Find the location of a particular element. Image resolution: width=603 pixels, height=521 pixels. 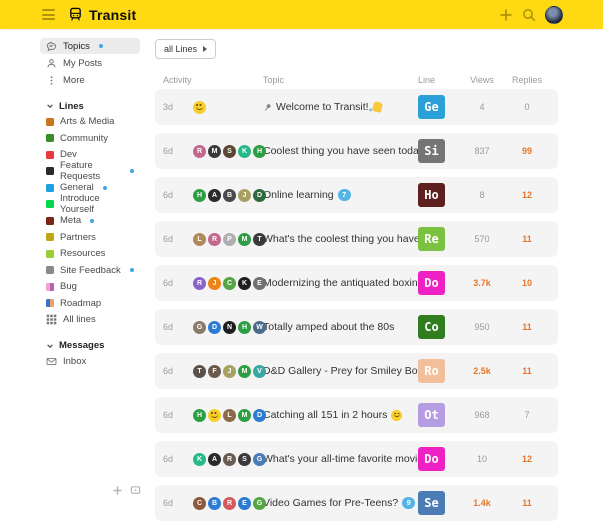

topic-title: Welcome to Transit! is located at coordinates (322, 107).